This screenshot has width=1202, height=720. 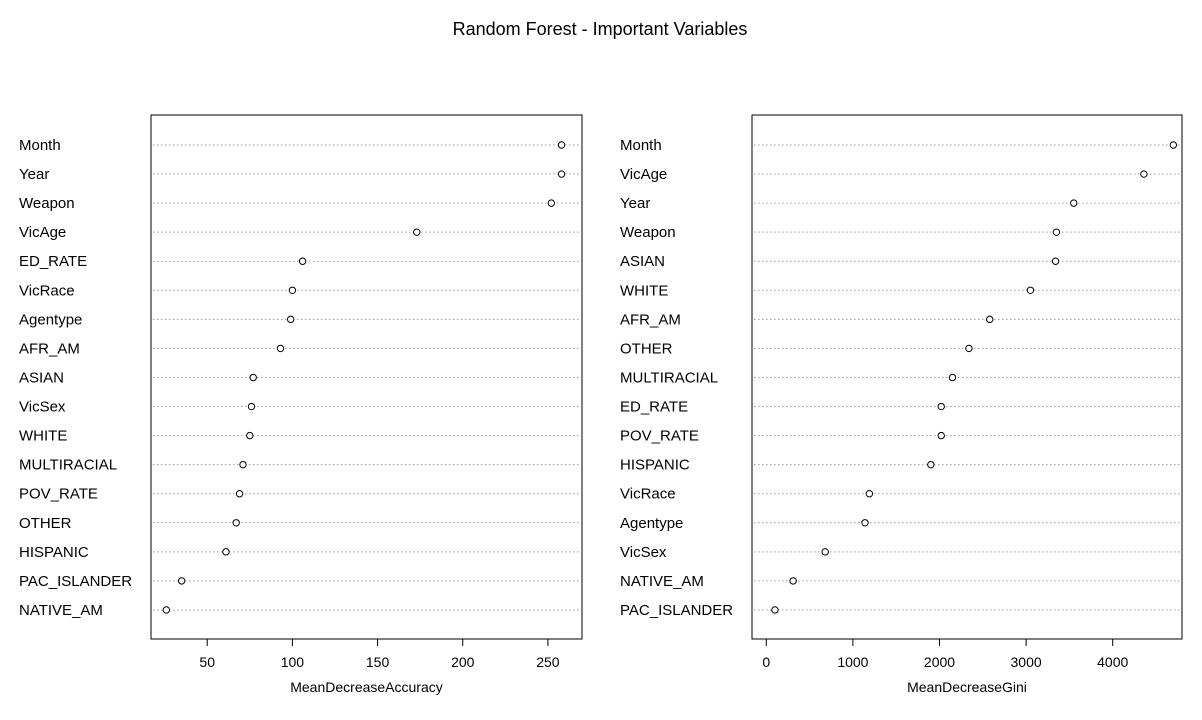 What do you see at coordinates (939, 662) in the screenshot?
I see `x-tick-label: 2000` at bounding box center [939, 662].